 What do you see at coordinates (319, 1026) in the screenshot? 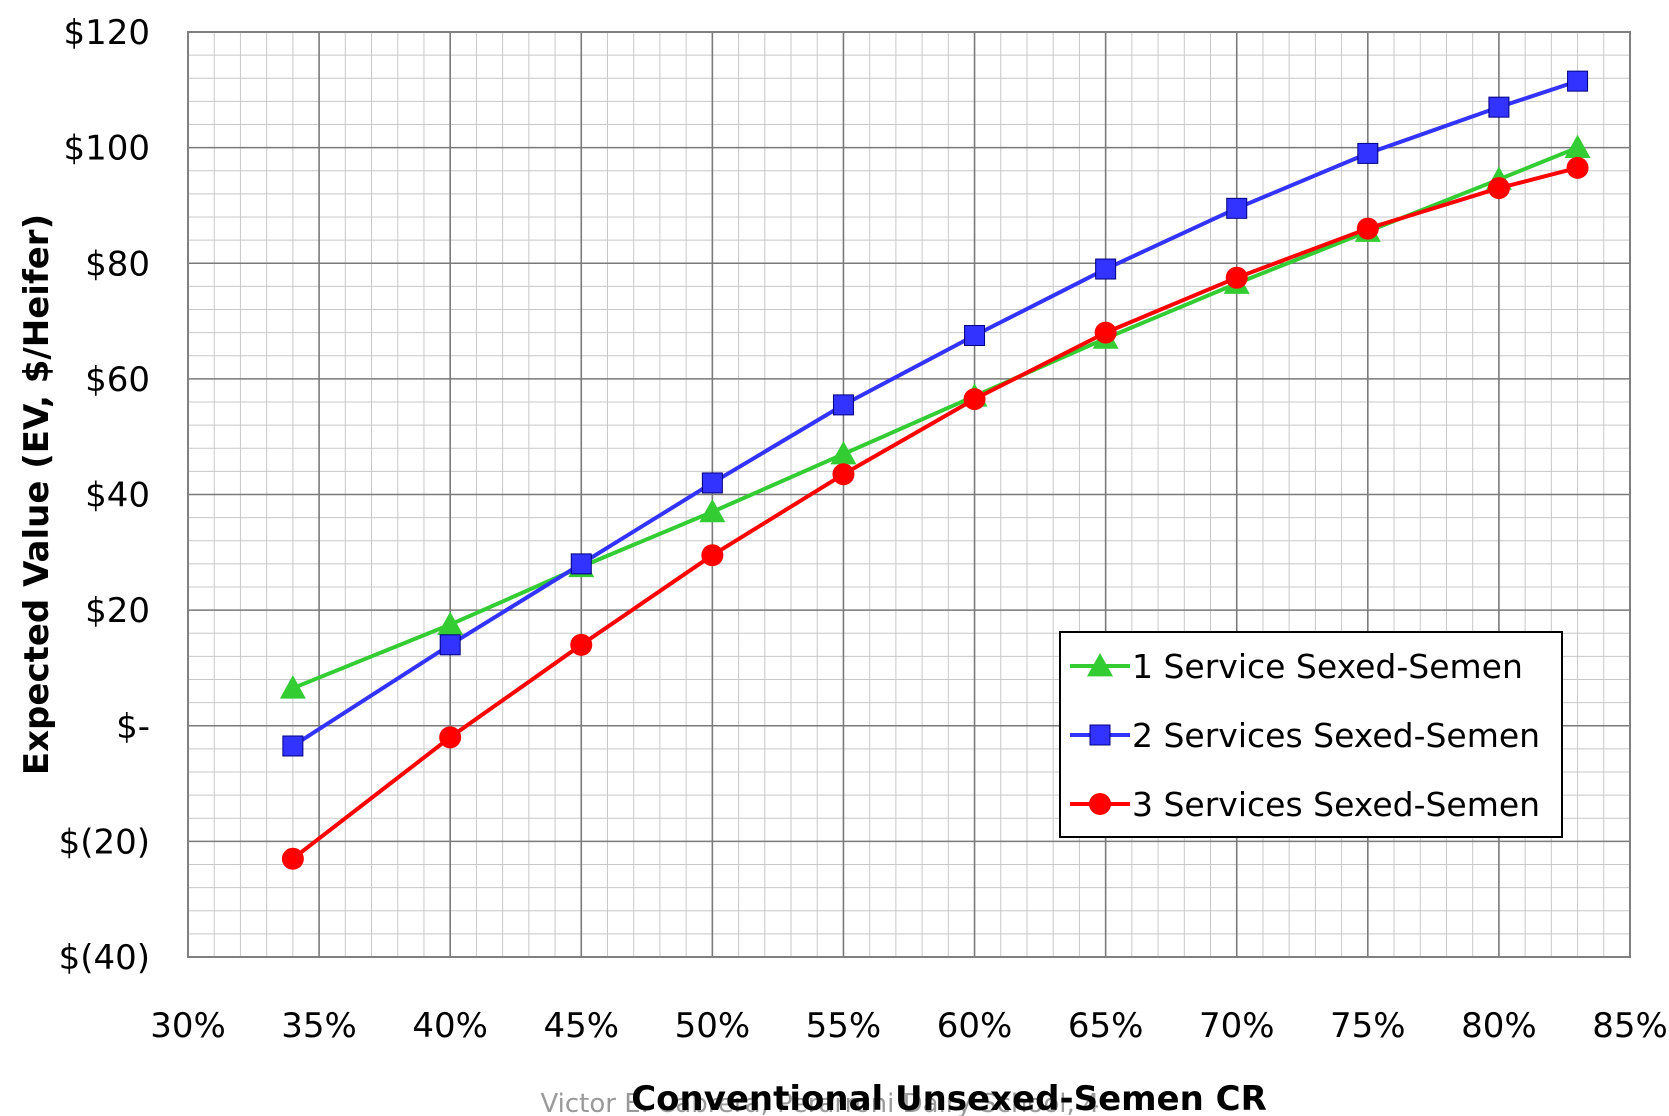
I see `x-tick-label: 35%` at bounding box center [319, 1026].